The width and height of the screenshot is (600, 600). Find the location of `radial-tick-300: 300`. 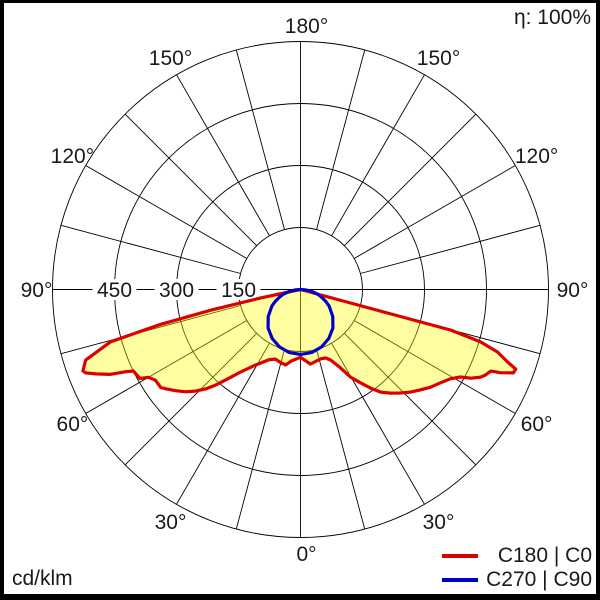

radial-tick-300: 300 is located at coordinates (176, 290).